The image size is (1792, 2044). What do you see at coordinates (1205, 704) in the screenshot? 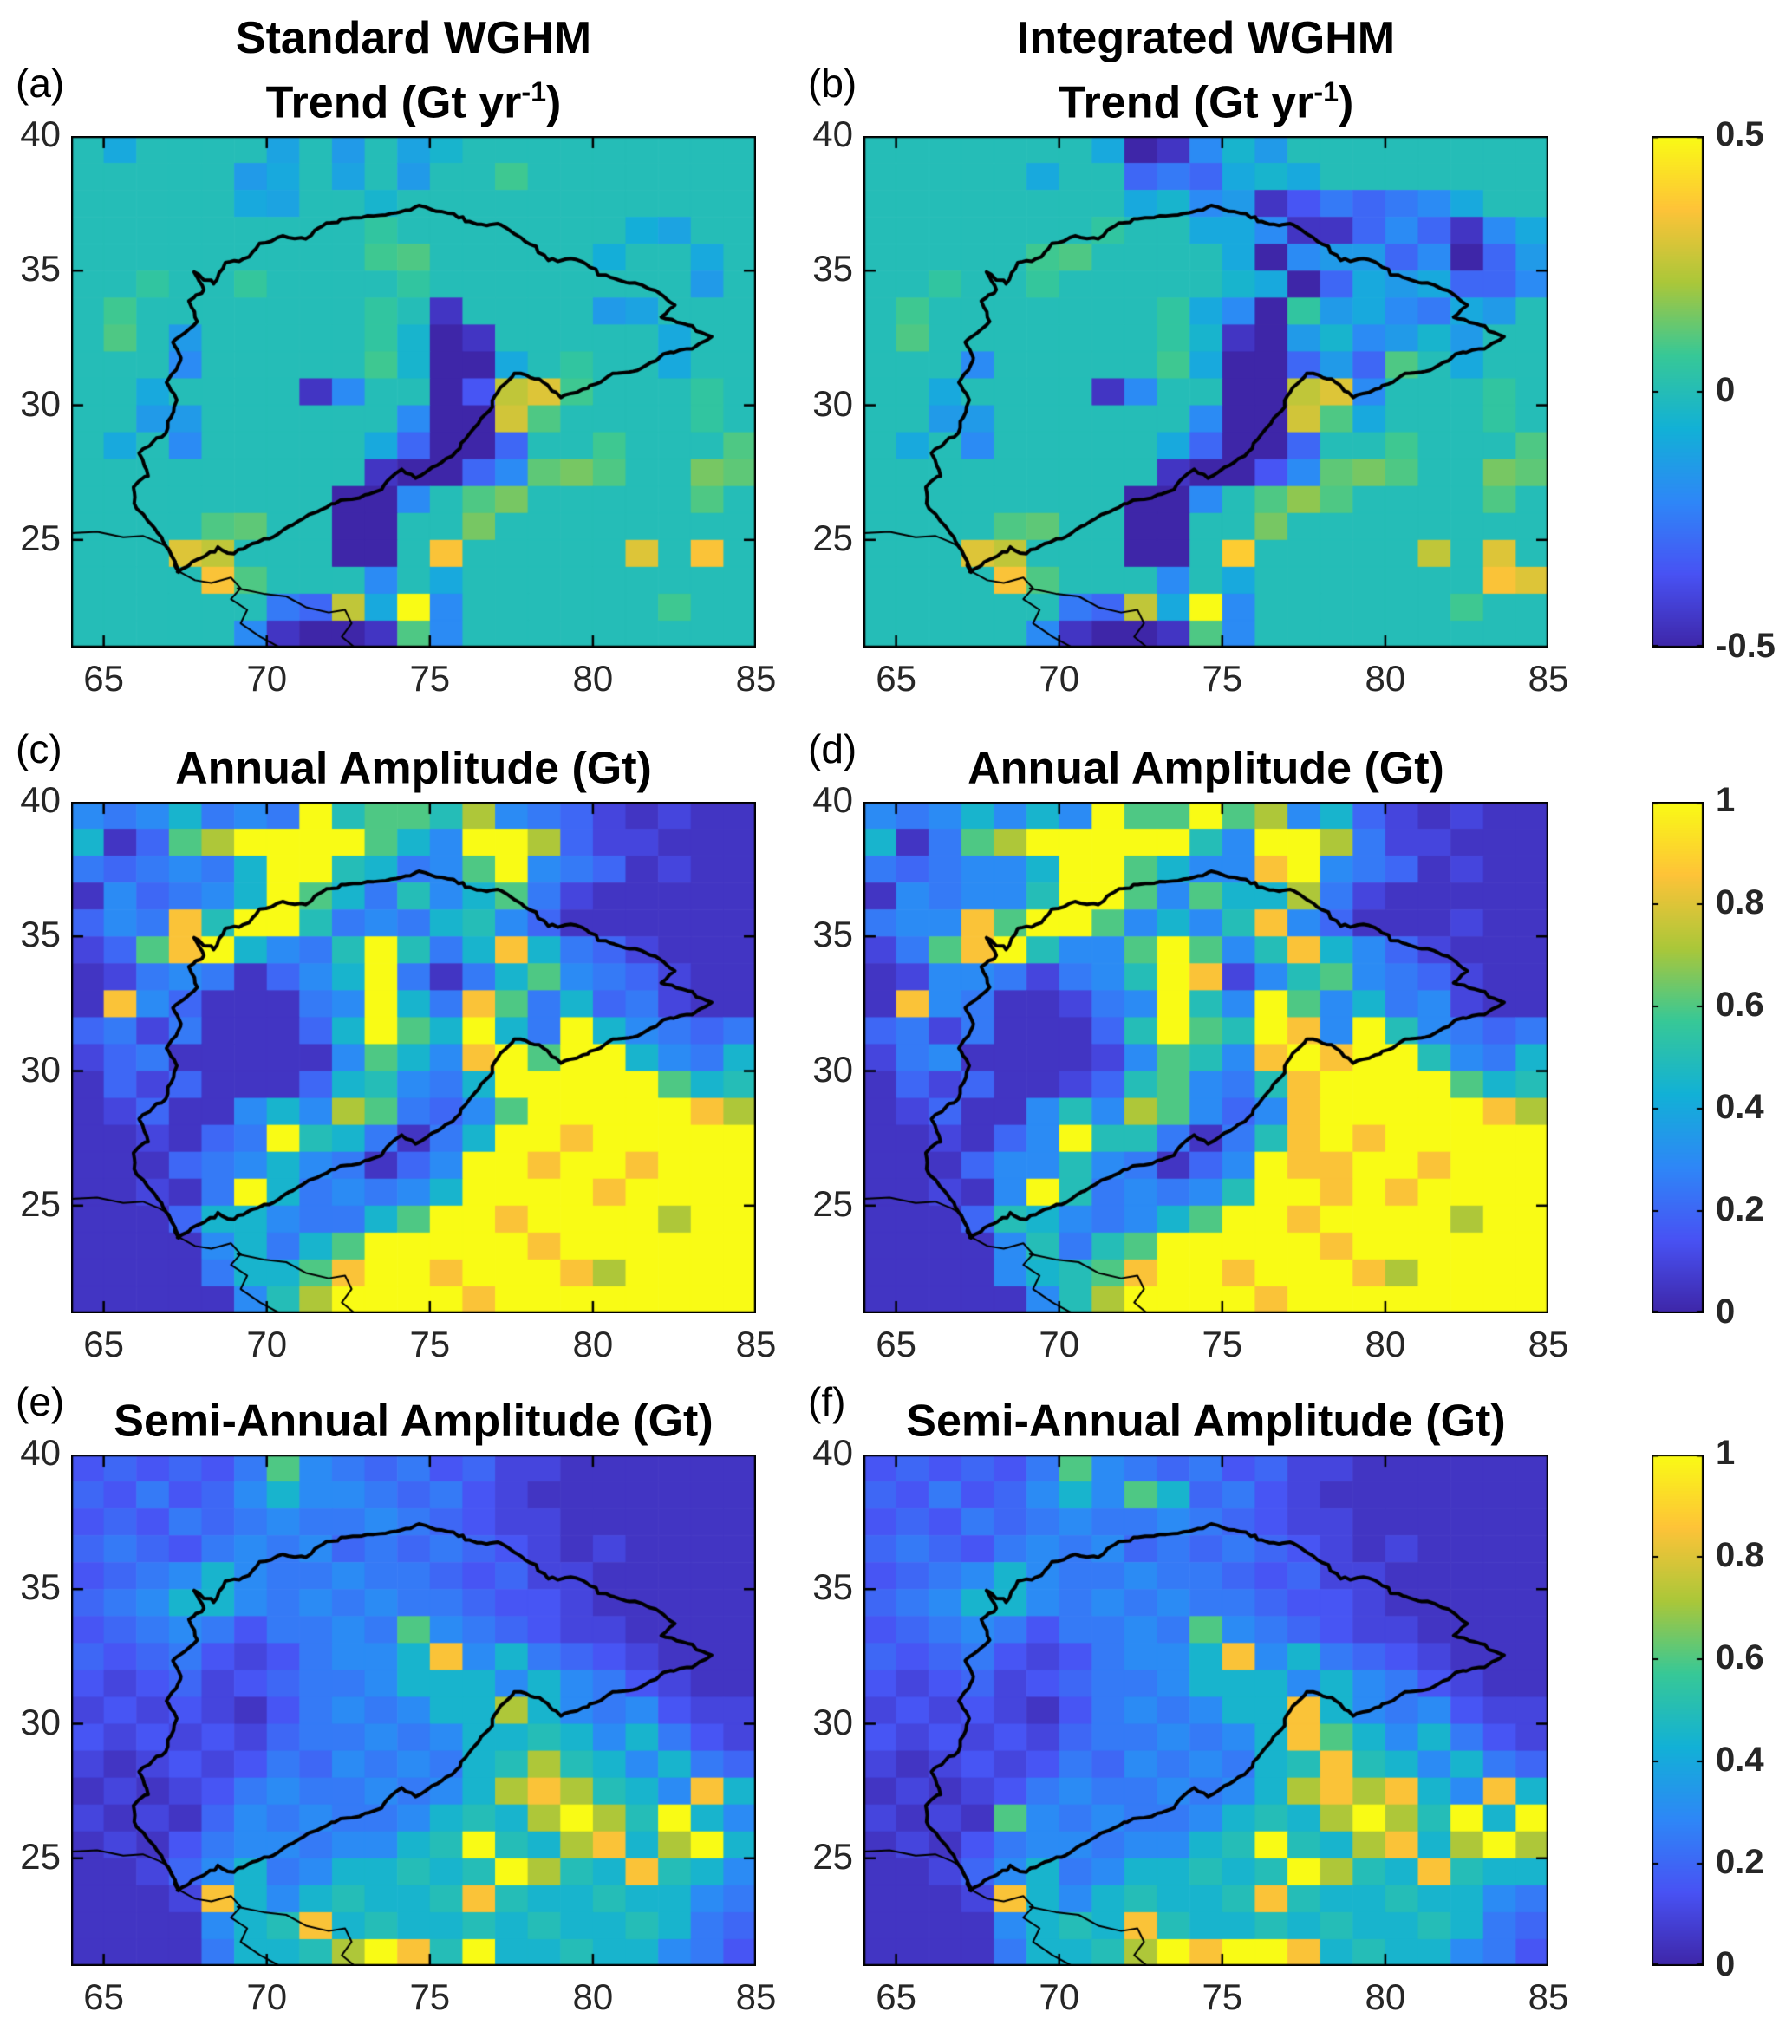
I see `panel-d-title-model` at bounding box center [1205, 704].